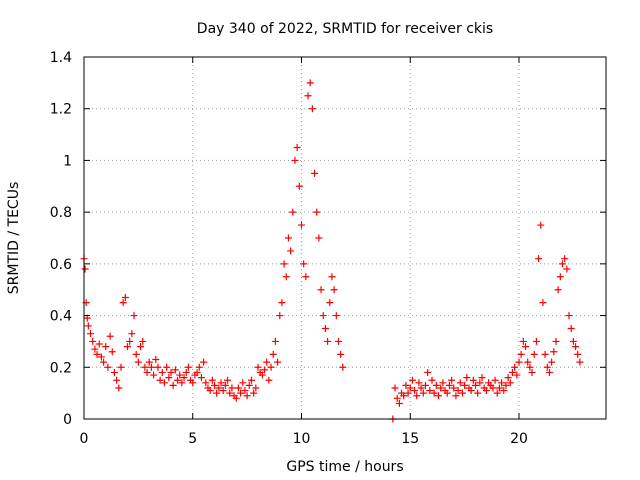 The image size is (640, 480). What do you see at coordinates (302, 439) in the screenshot?
I see `x-tick-label: 10` at bounding box center [302, 439].